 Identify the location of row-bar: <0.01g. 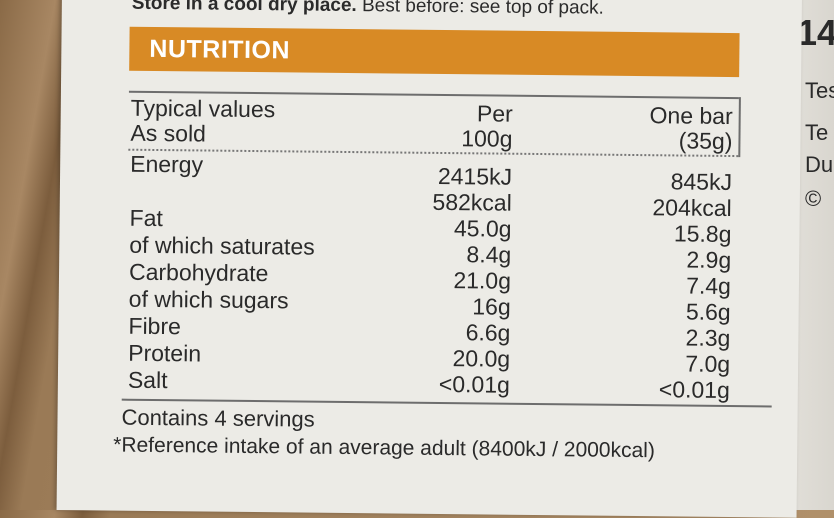
(694, 390).